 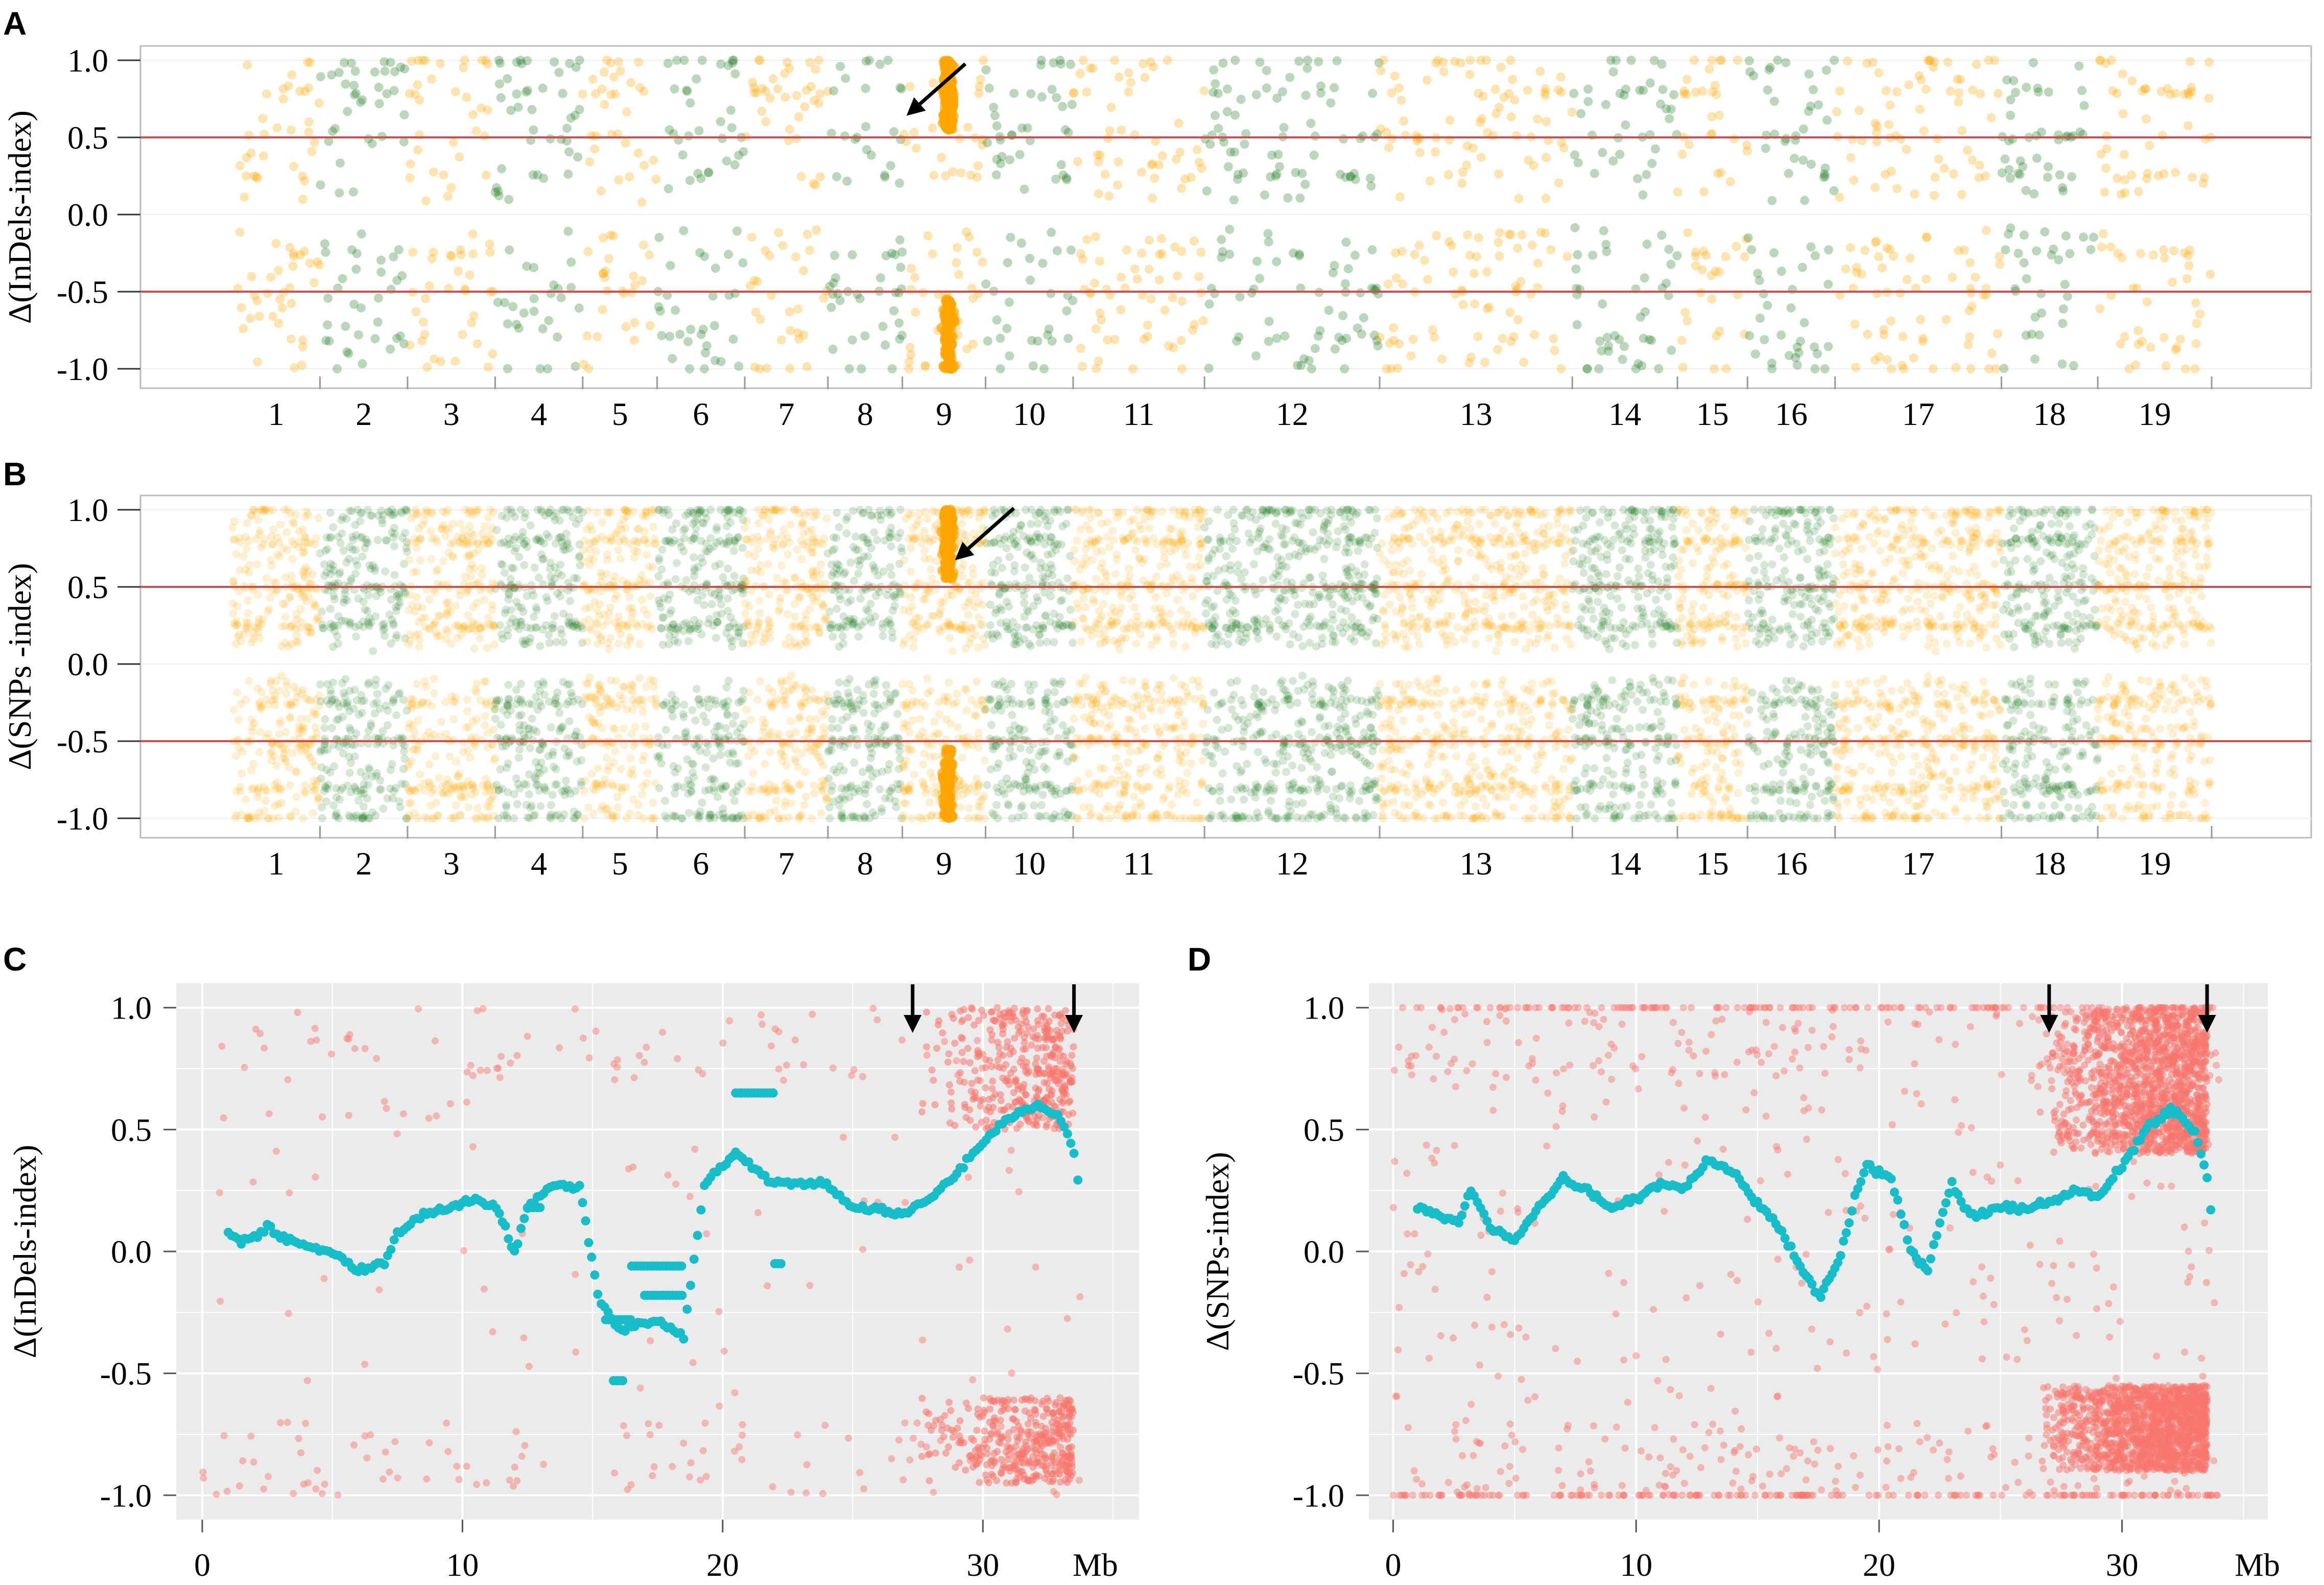 What do you see at coordinates (620, 414) in the screenshot?
I see `chromosome-label: 5` at bounding box center [620, 414].